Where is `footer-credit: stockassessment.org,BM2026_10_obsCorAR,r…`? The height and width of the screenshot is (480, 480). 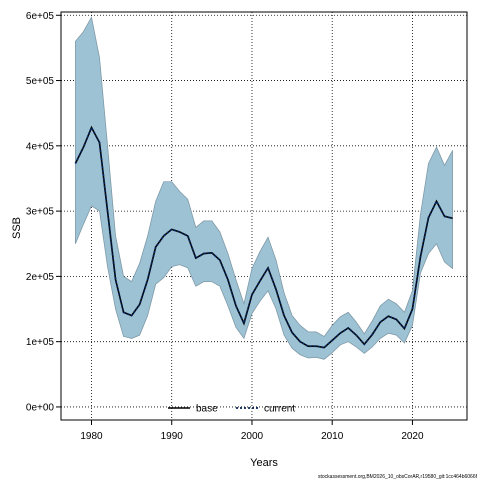
footer-credit: stockassessment.org,BM2026_10_obsCorAR,r… is located at coordinates (398, 477).